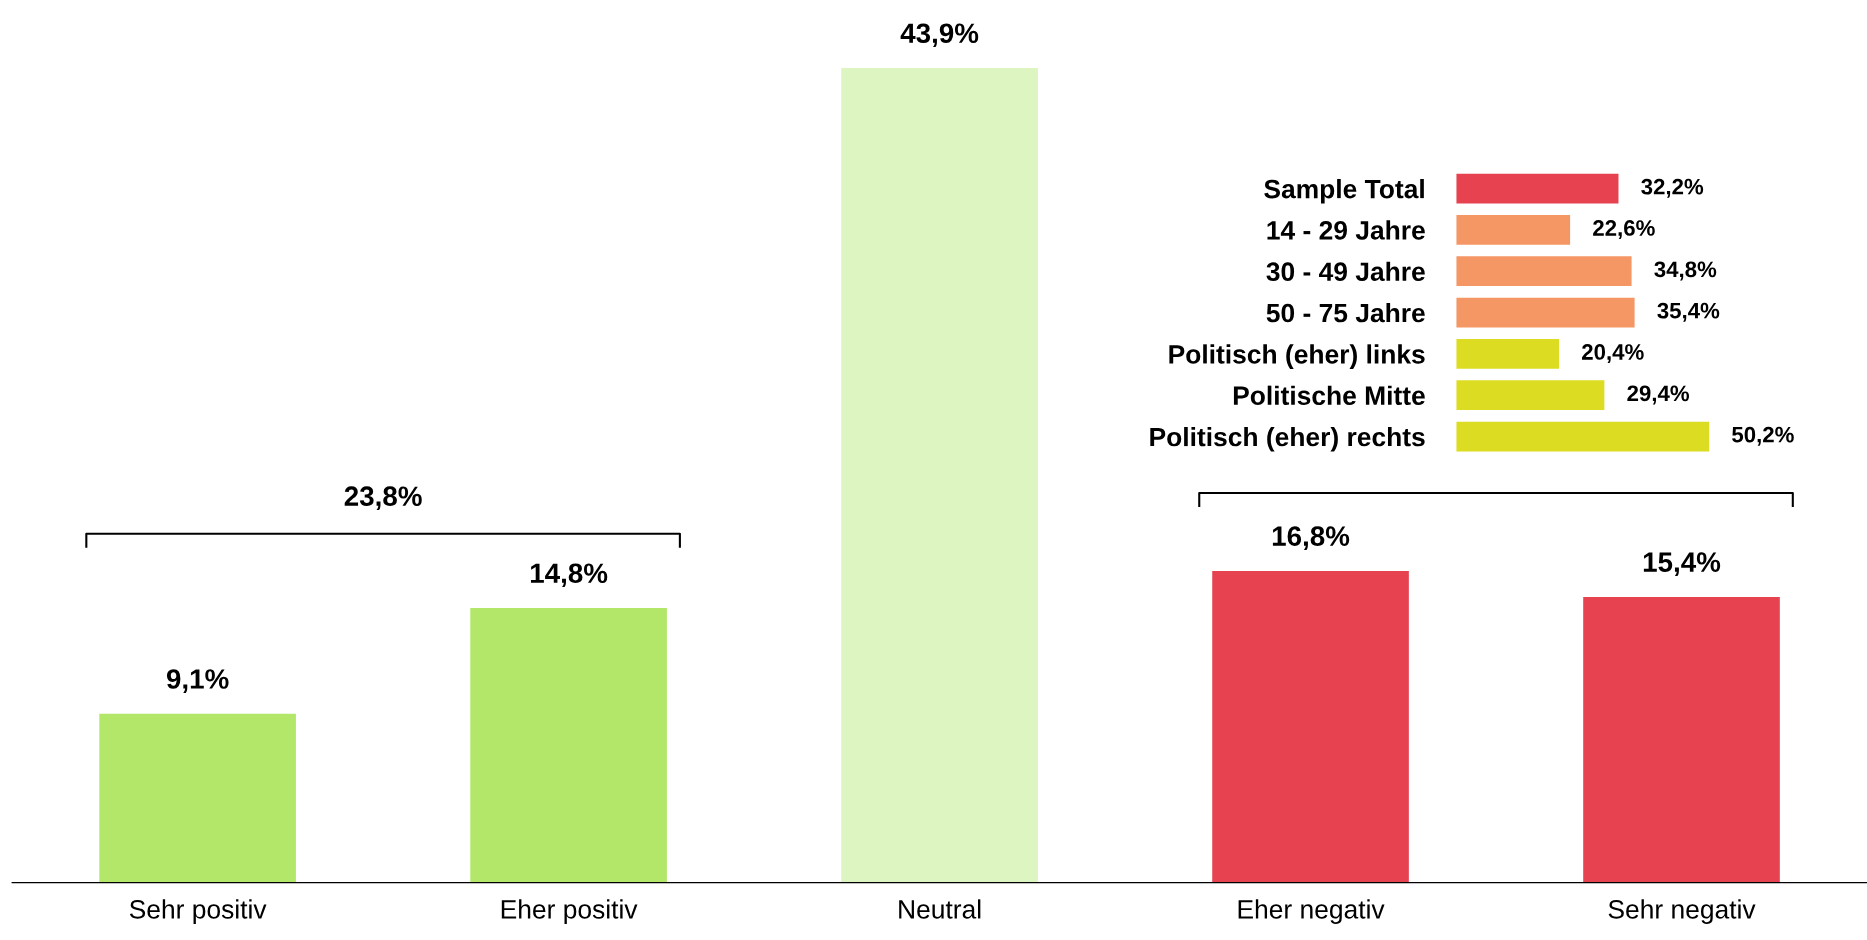 The image size is (1867, 940). I want to click on x-tick-label: Neutral, so click(940, 909).